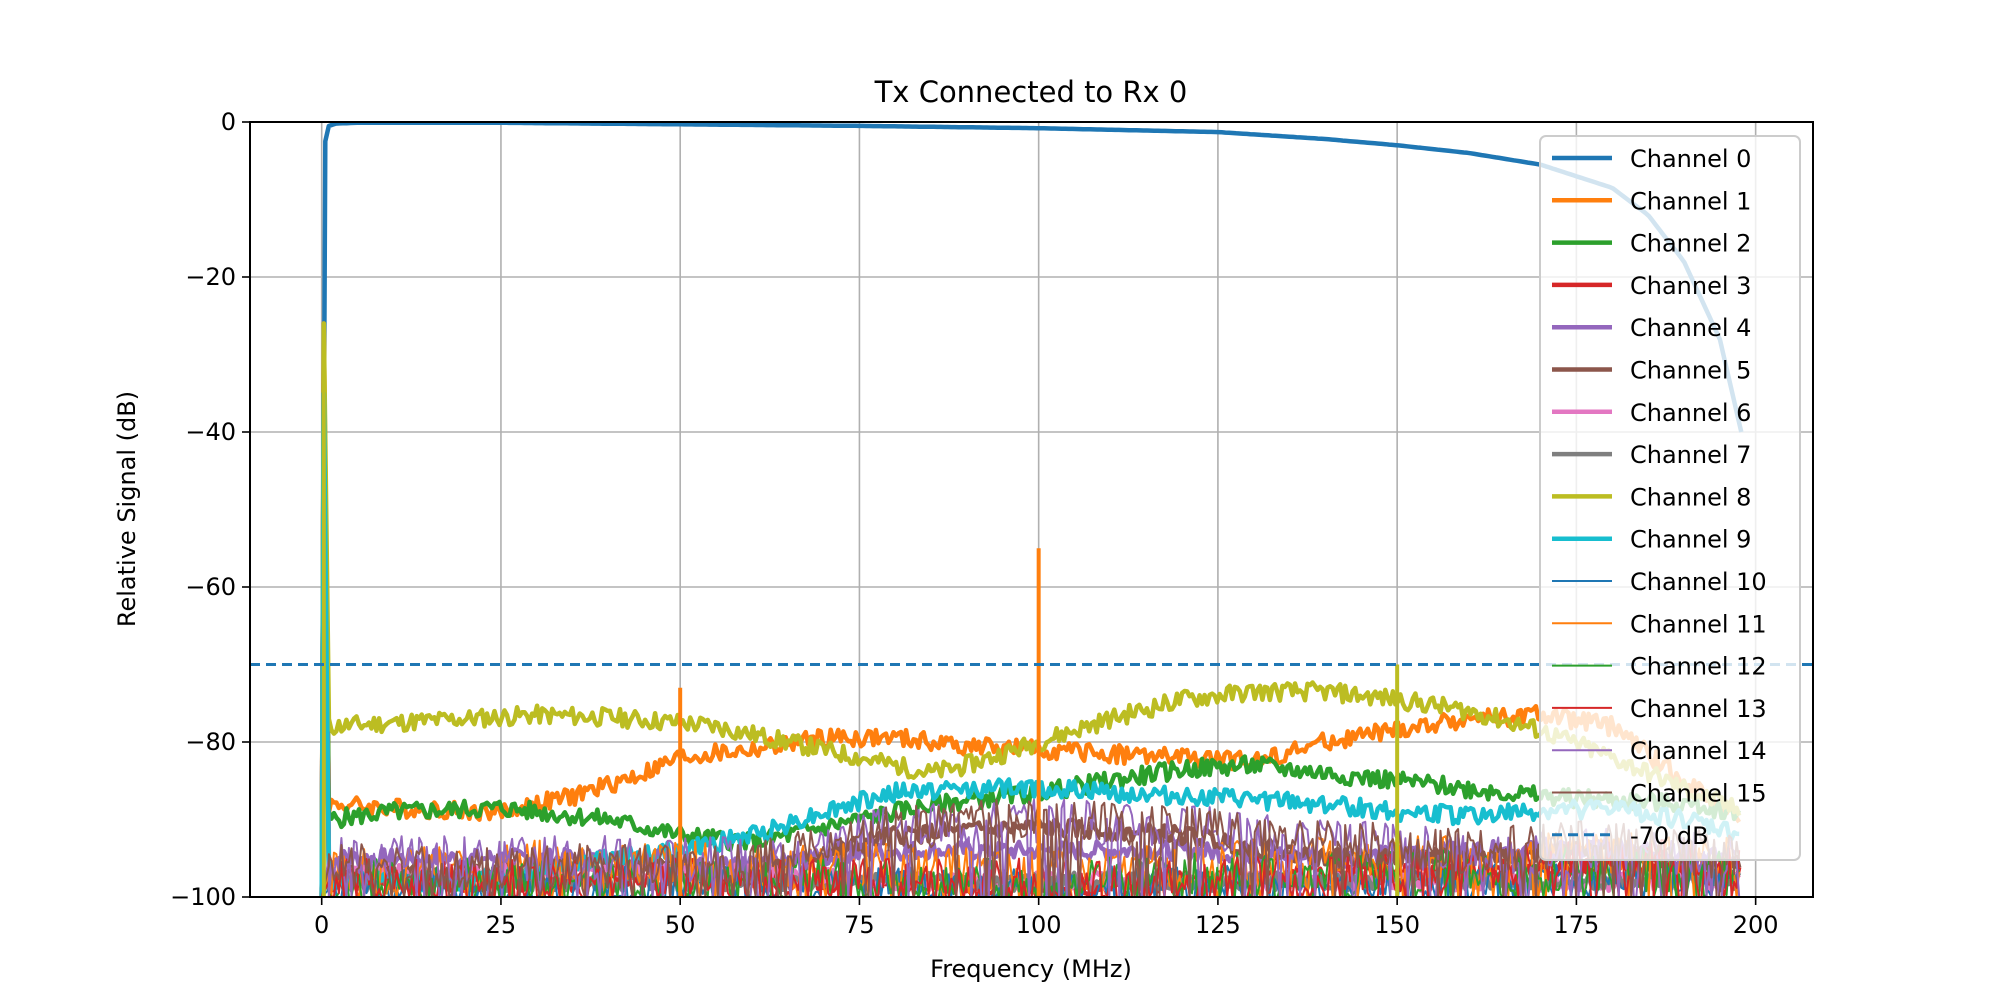  Describe the element at coordinates (1698, 751) in the screenshot. I see `legend-label: Channel 14` at that location.